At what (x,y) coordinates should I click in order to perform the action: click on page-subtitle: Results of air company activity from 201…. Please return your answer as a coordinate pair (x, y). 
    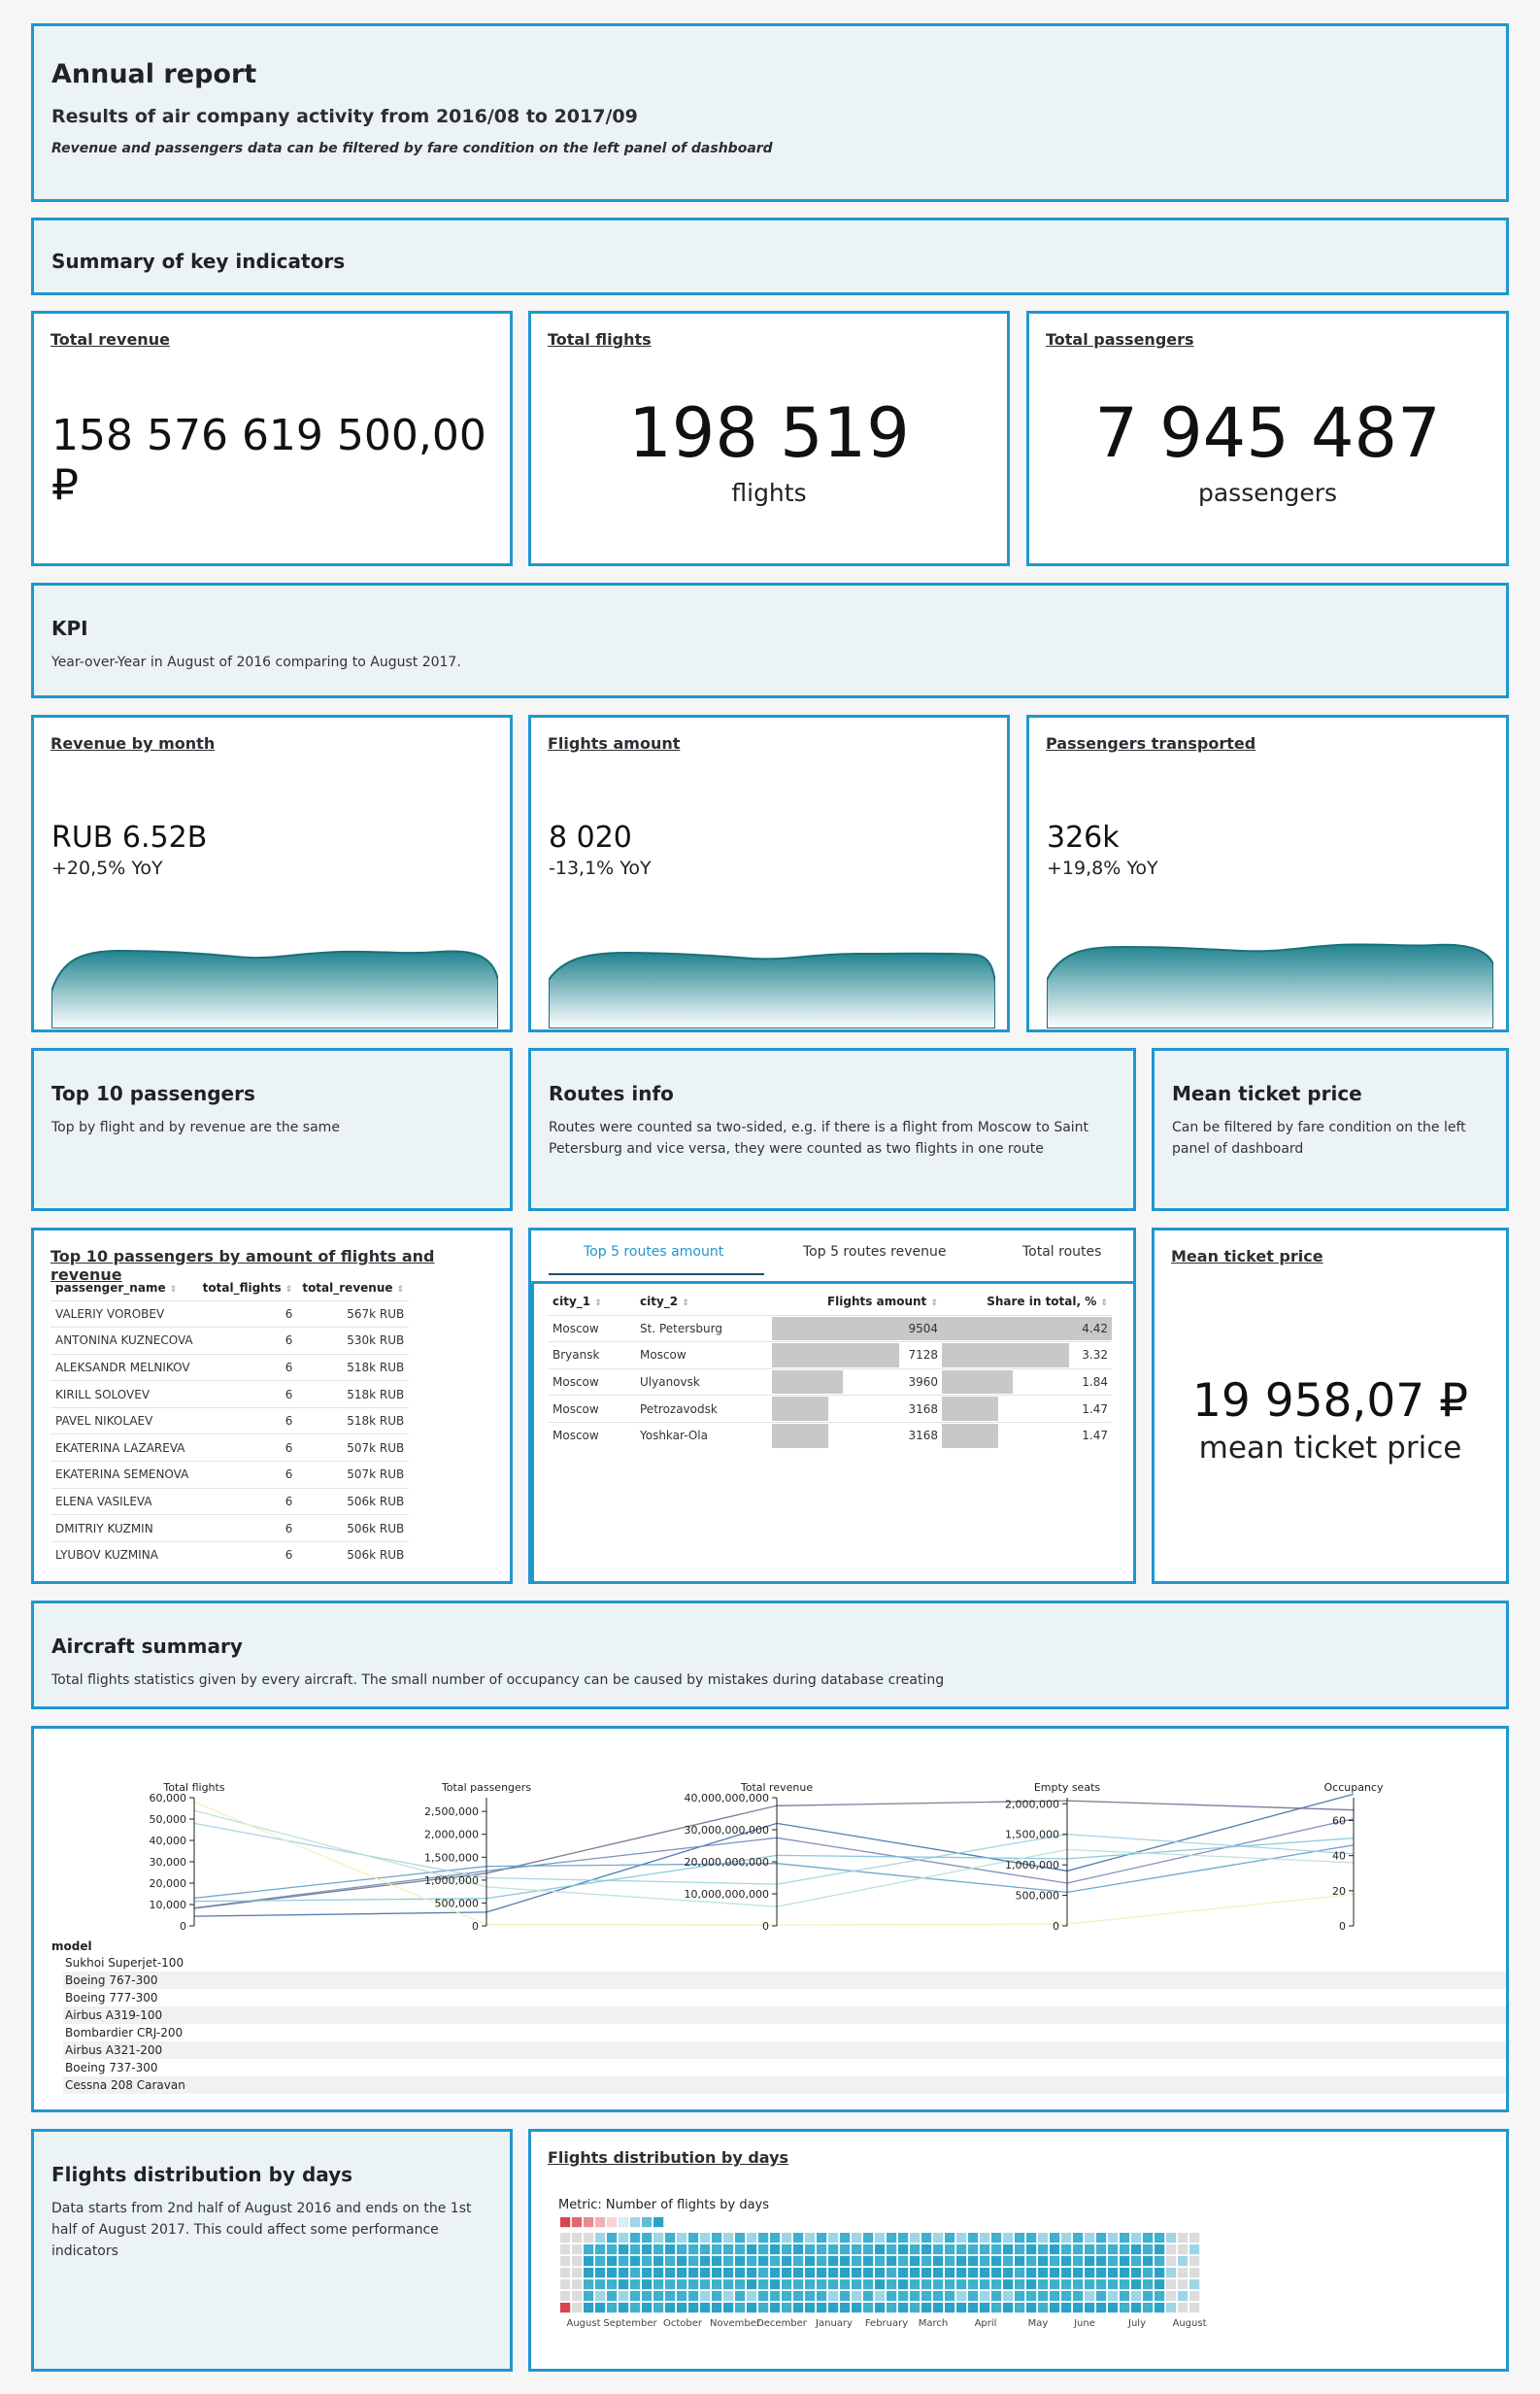
    Looking at the image, I should click on (344, 117).